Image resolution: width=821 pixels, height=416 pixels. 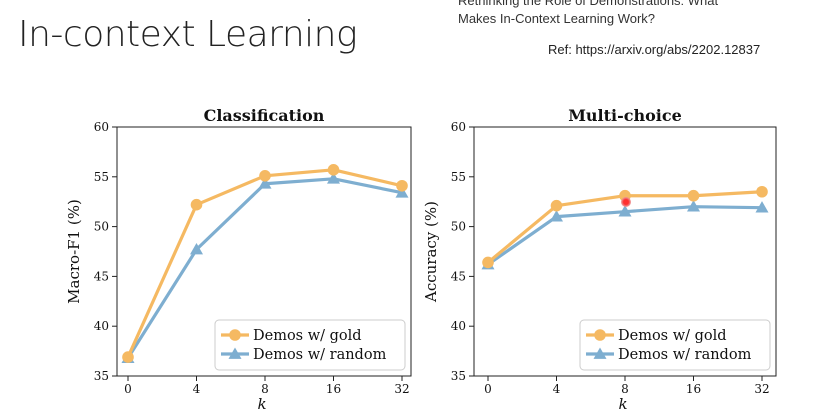 I want to click on y-axis-label: Macro-F1 (%), so click(x=74, y=251).